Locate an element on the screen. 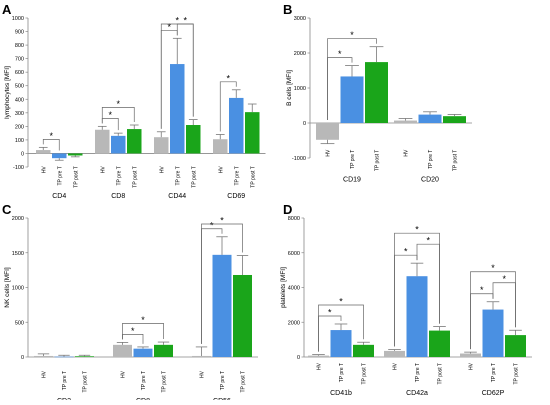 Image resolution: width=550 pixels, height=405 pixels. group-label-cd62p: CD62P is located at coordinates (493, 393).